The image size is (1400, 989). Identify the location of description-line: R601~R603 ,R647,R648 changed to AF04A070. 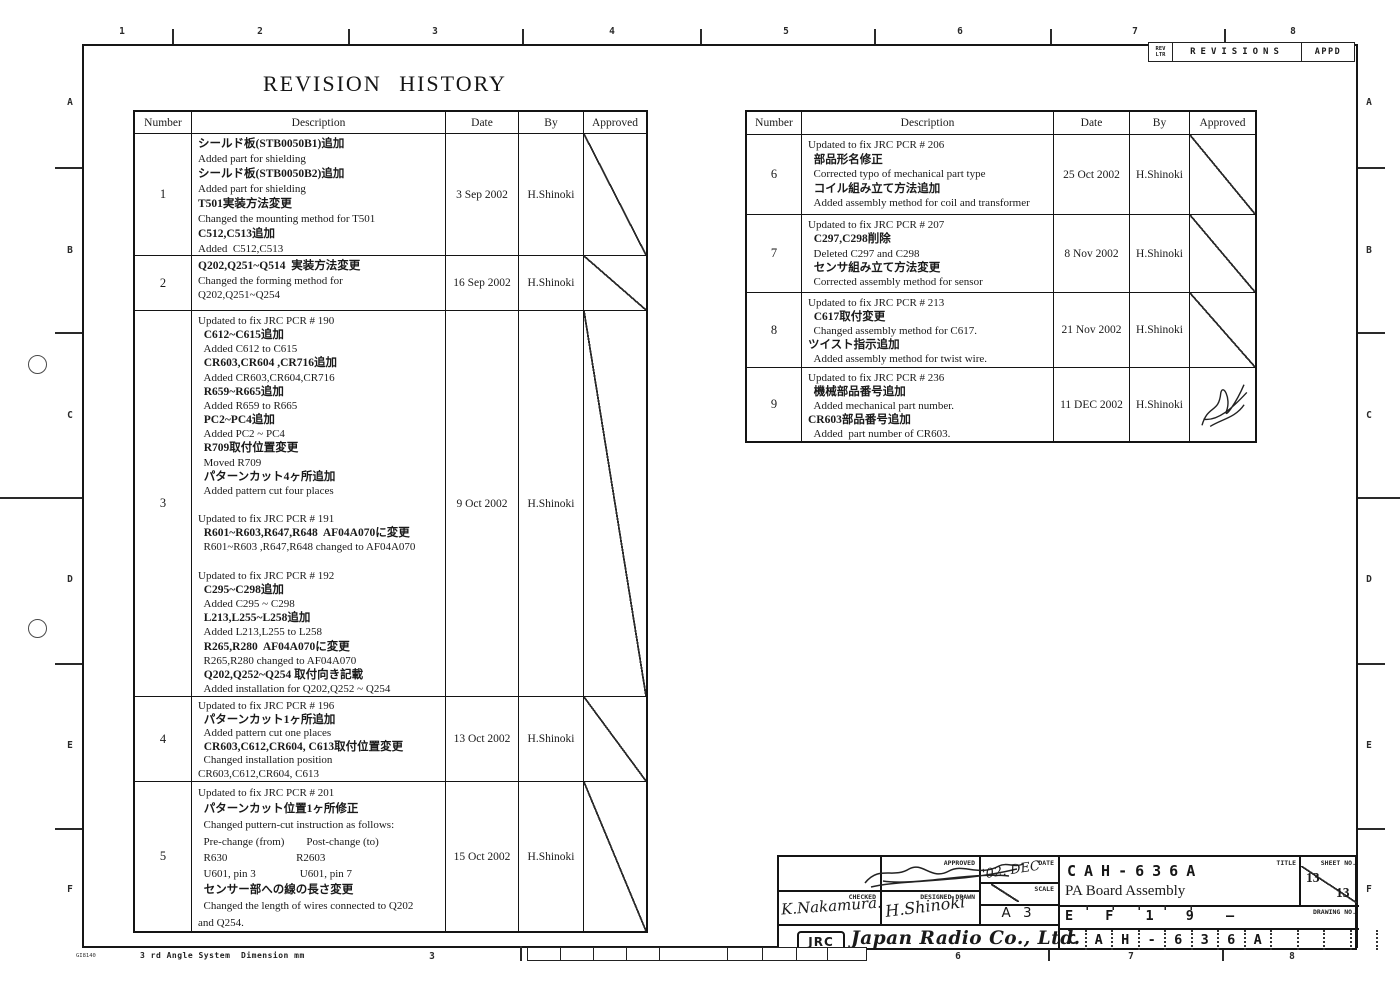
(307, 547).